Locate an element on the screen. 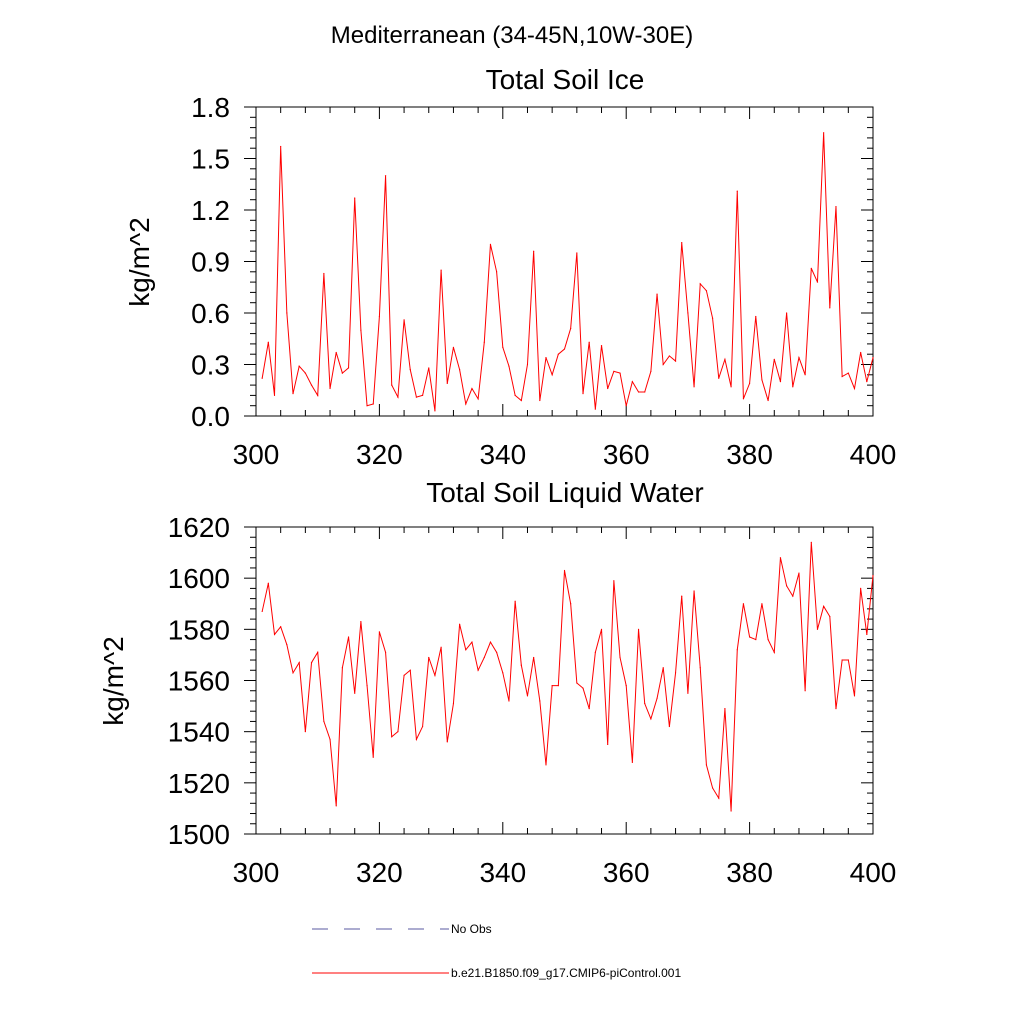  y-tick-label: 1.5 is located at coordinates (210, 159).